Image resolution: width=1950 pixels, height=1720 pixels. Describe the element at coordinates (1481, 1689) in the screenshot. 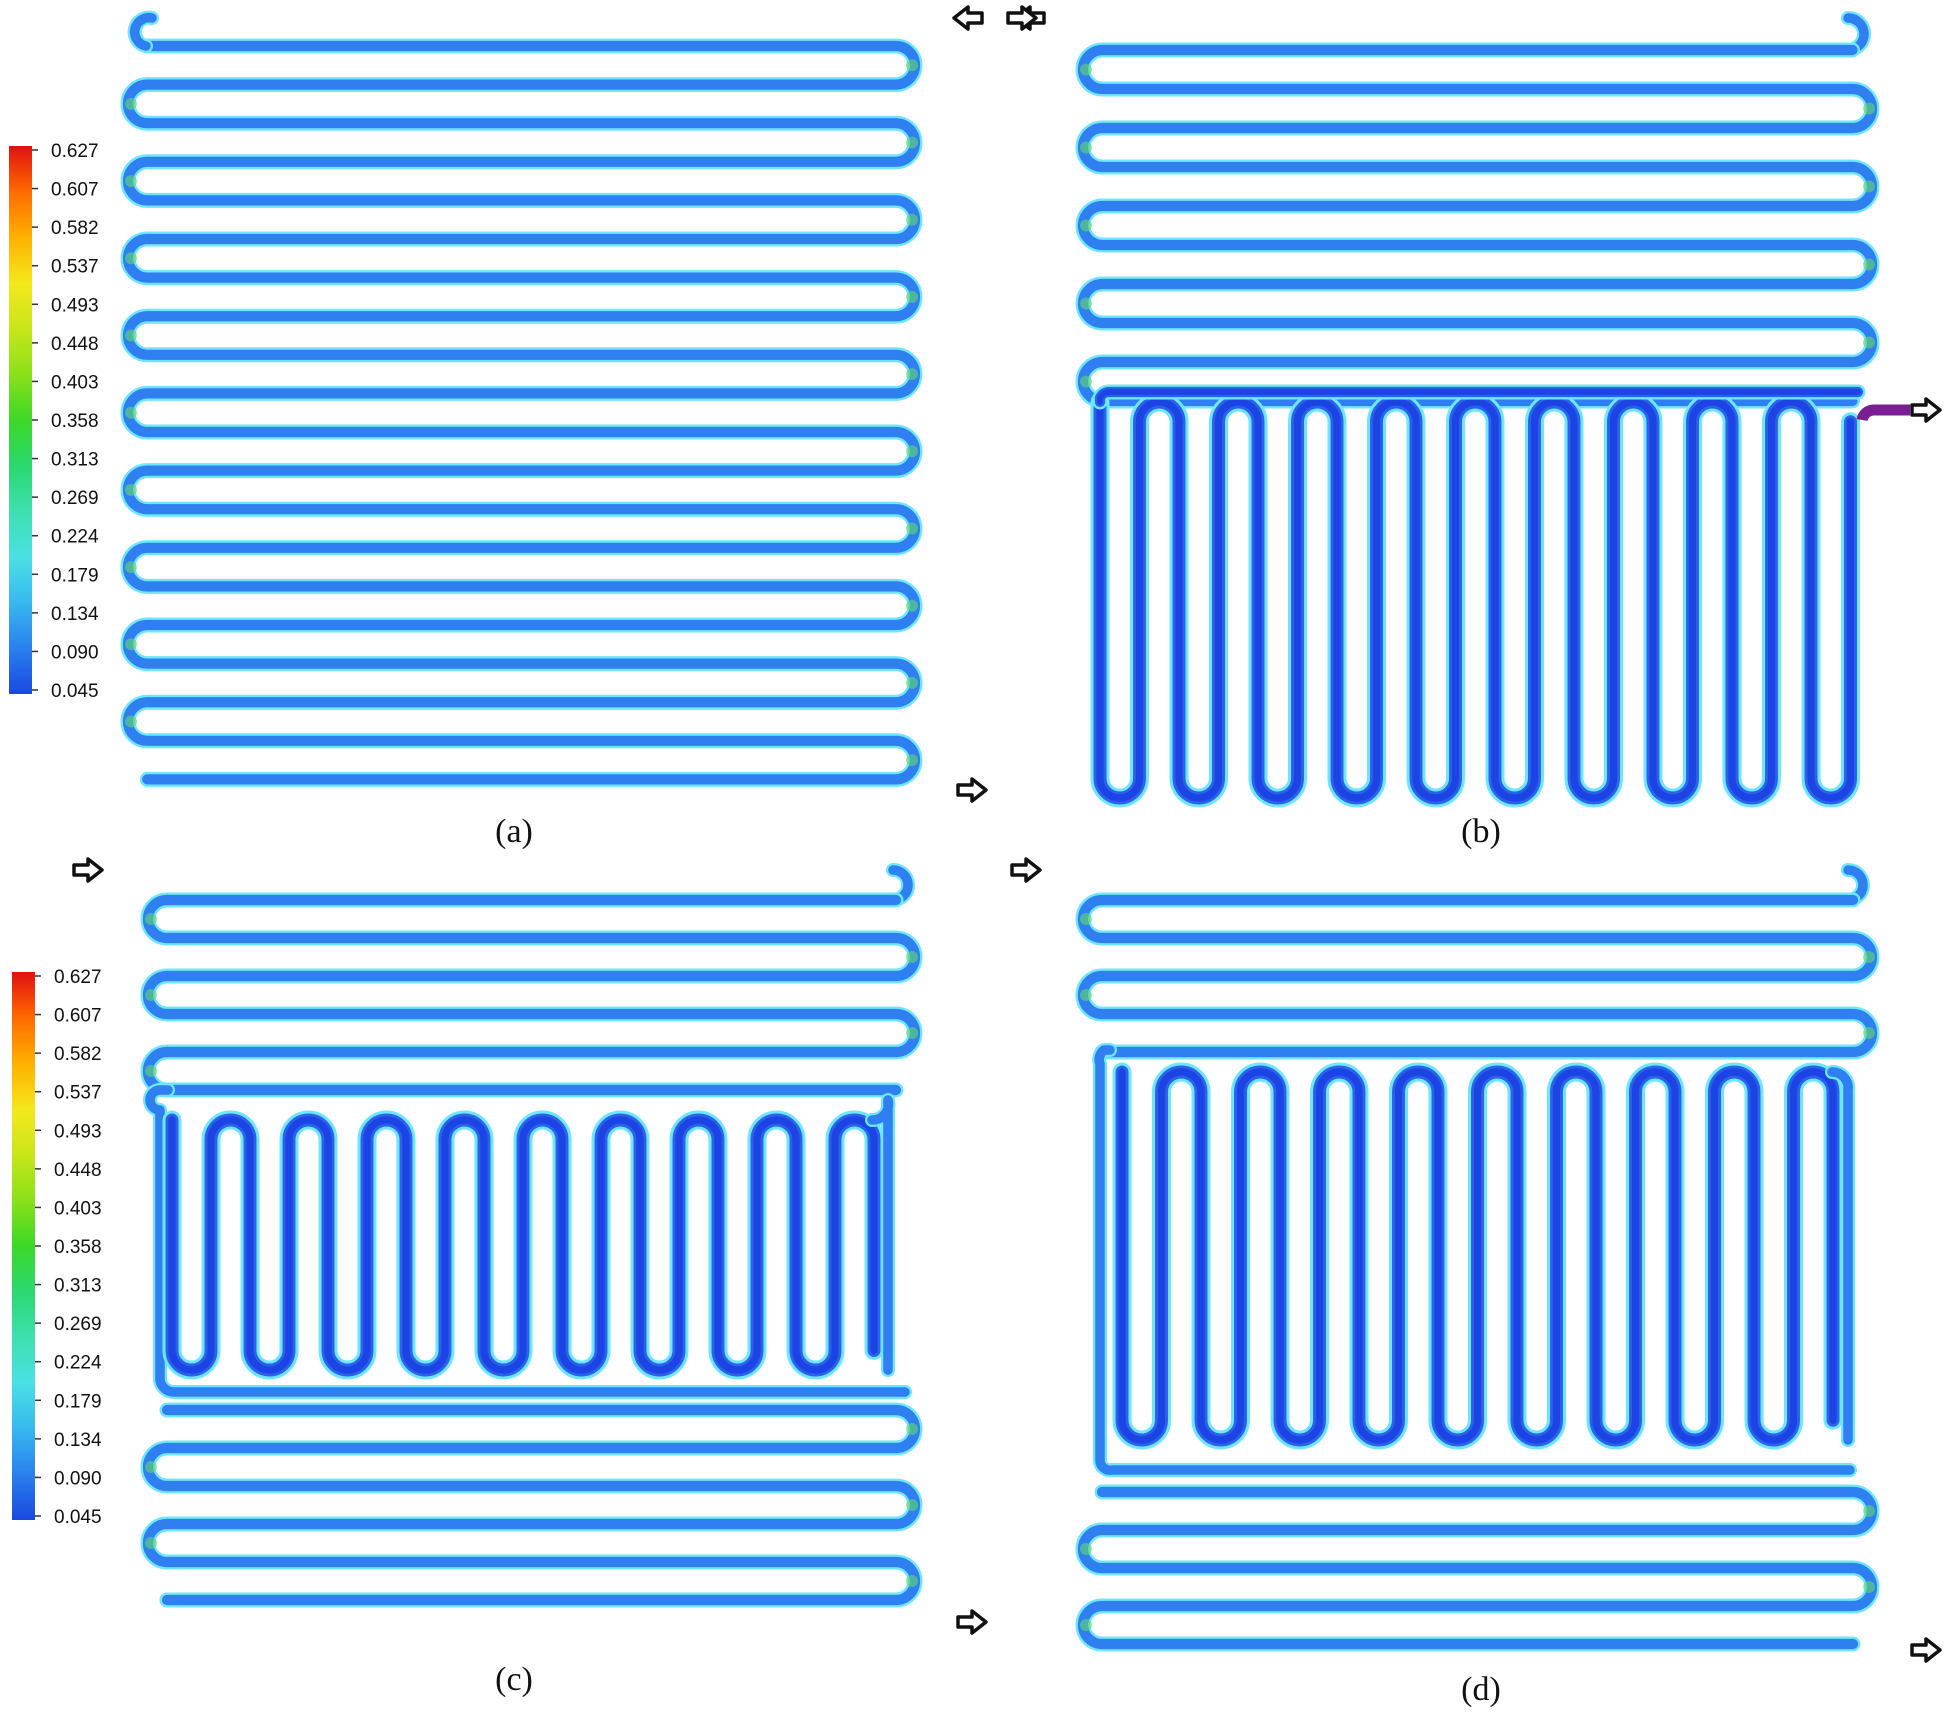

I see `panel-label-d: (d)` at that location.